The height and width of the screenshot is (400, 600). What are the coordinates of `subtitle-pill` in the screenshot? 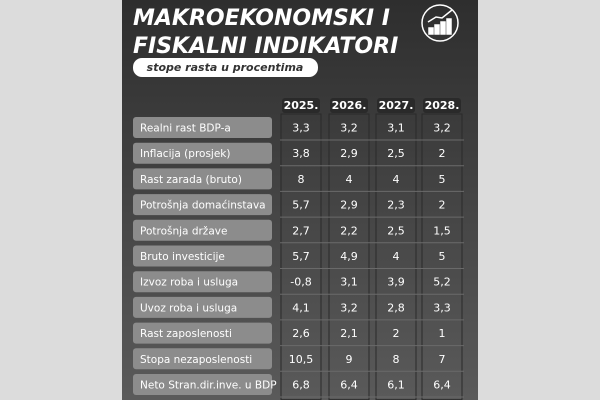 It's located at (225, 67).